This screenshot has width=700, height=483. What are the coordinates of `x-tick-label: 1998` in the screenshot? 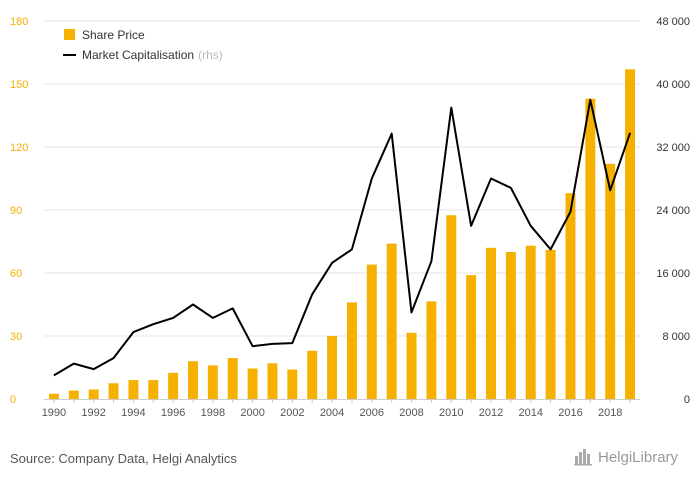 It's located at (213, 413).